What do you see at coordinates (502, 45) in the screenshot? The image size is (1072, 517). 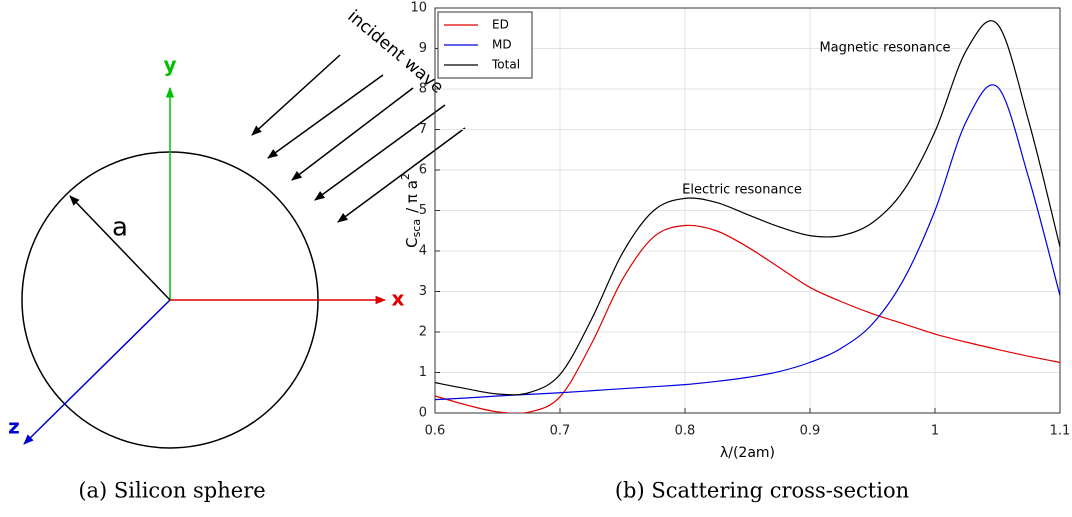 I see `legend-label: MD` at bounding box center [502, 45].